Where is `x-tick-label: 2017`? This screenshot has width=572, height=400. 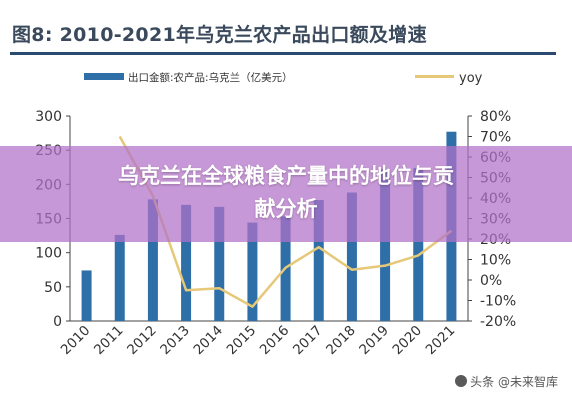
x-tick-label: 2017 is located at coordinates (308, 341).